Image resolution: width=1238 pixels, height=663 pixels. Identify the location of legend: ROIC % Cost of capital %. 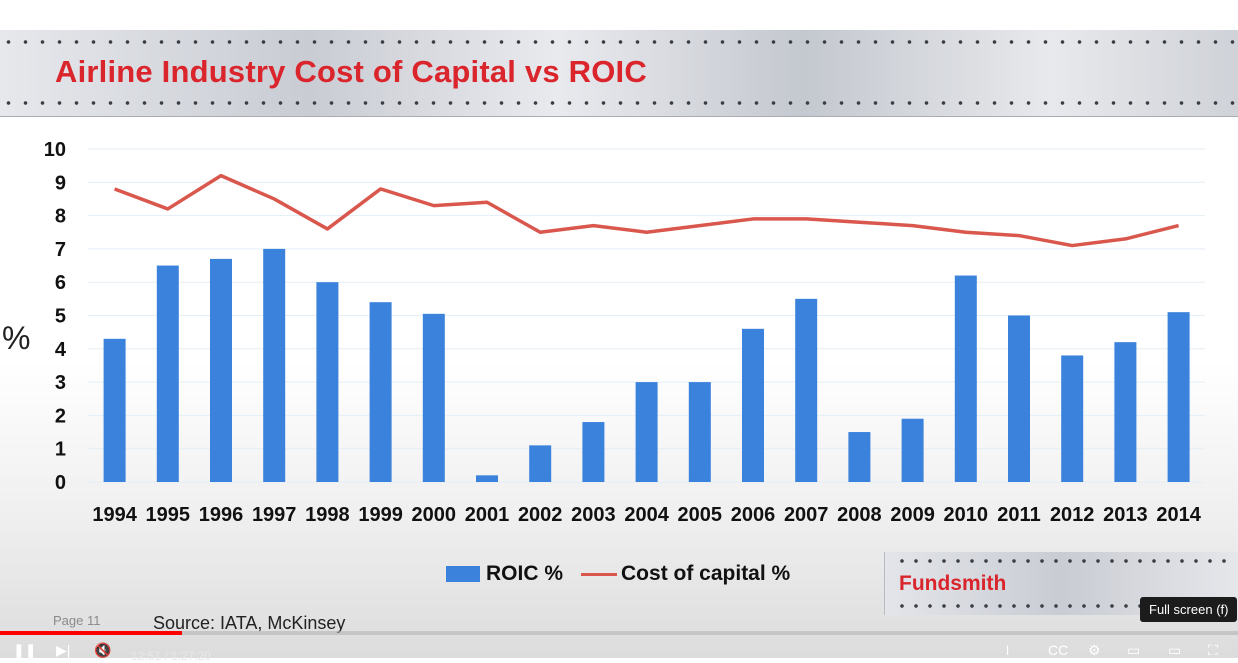
(618, 574).